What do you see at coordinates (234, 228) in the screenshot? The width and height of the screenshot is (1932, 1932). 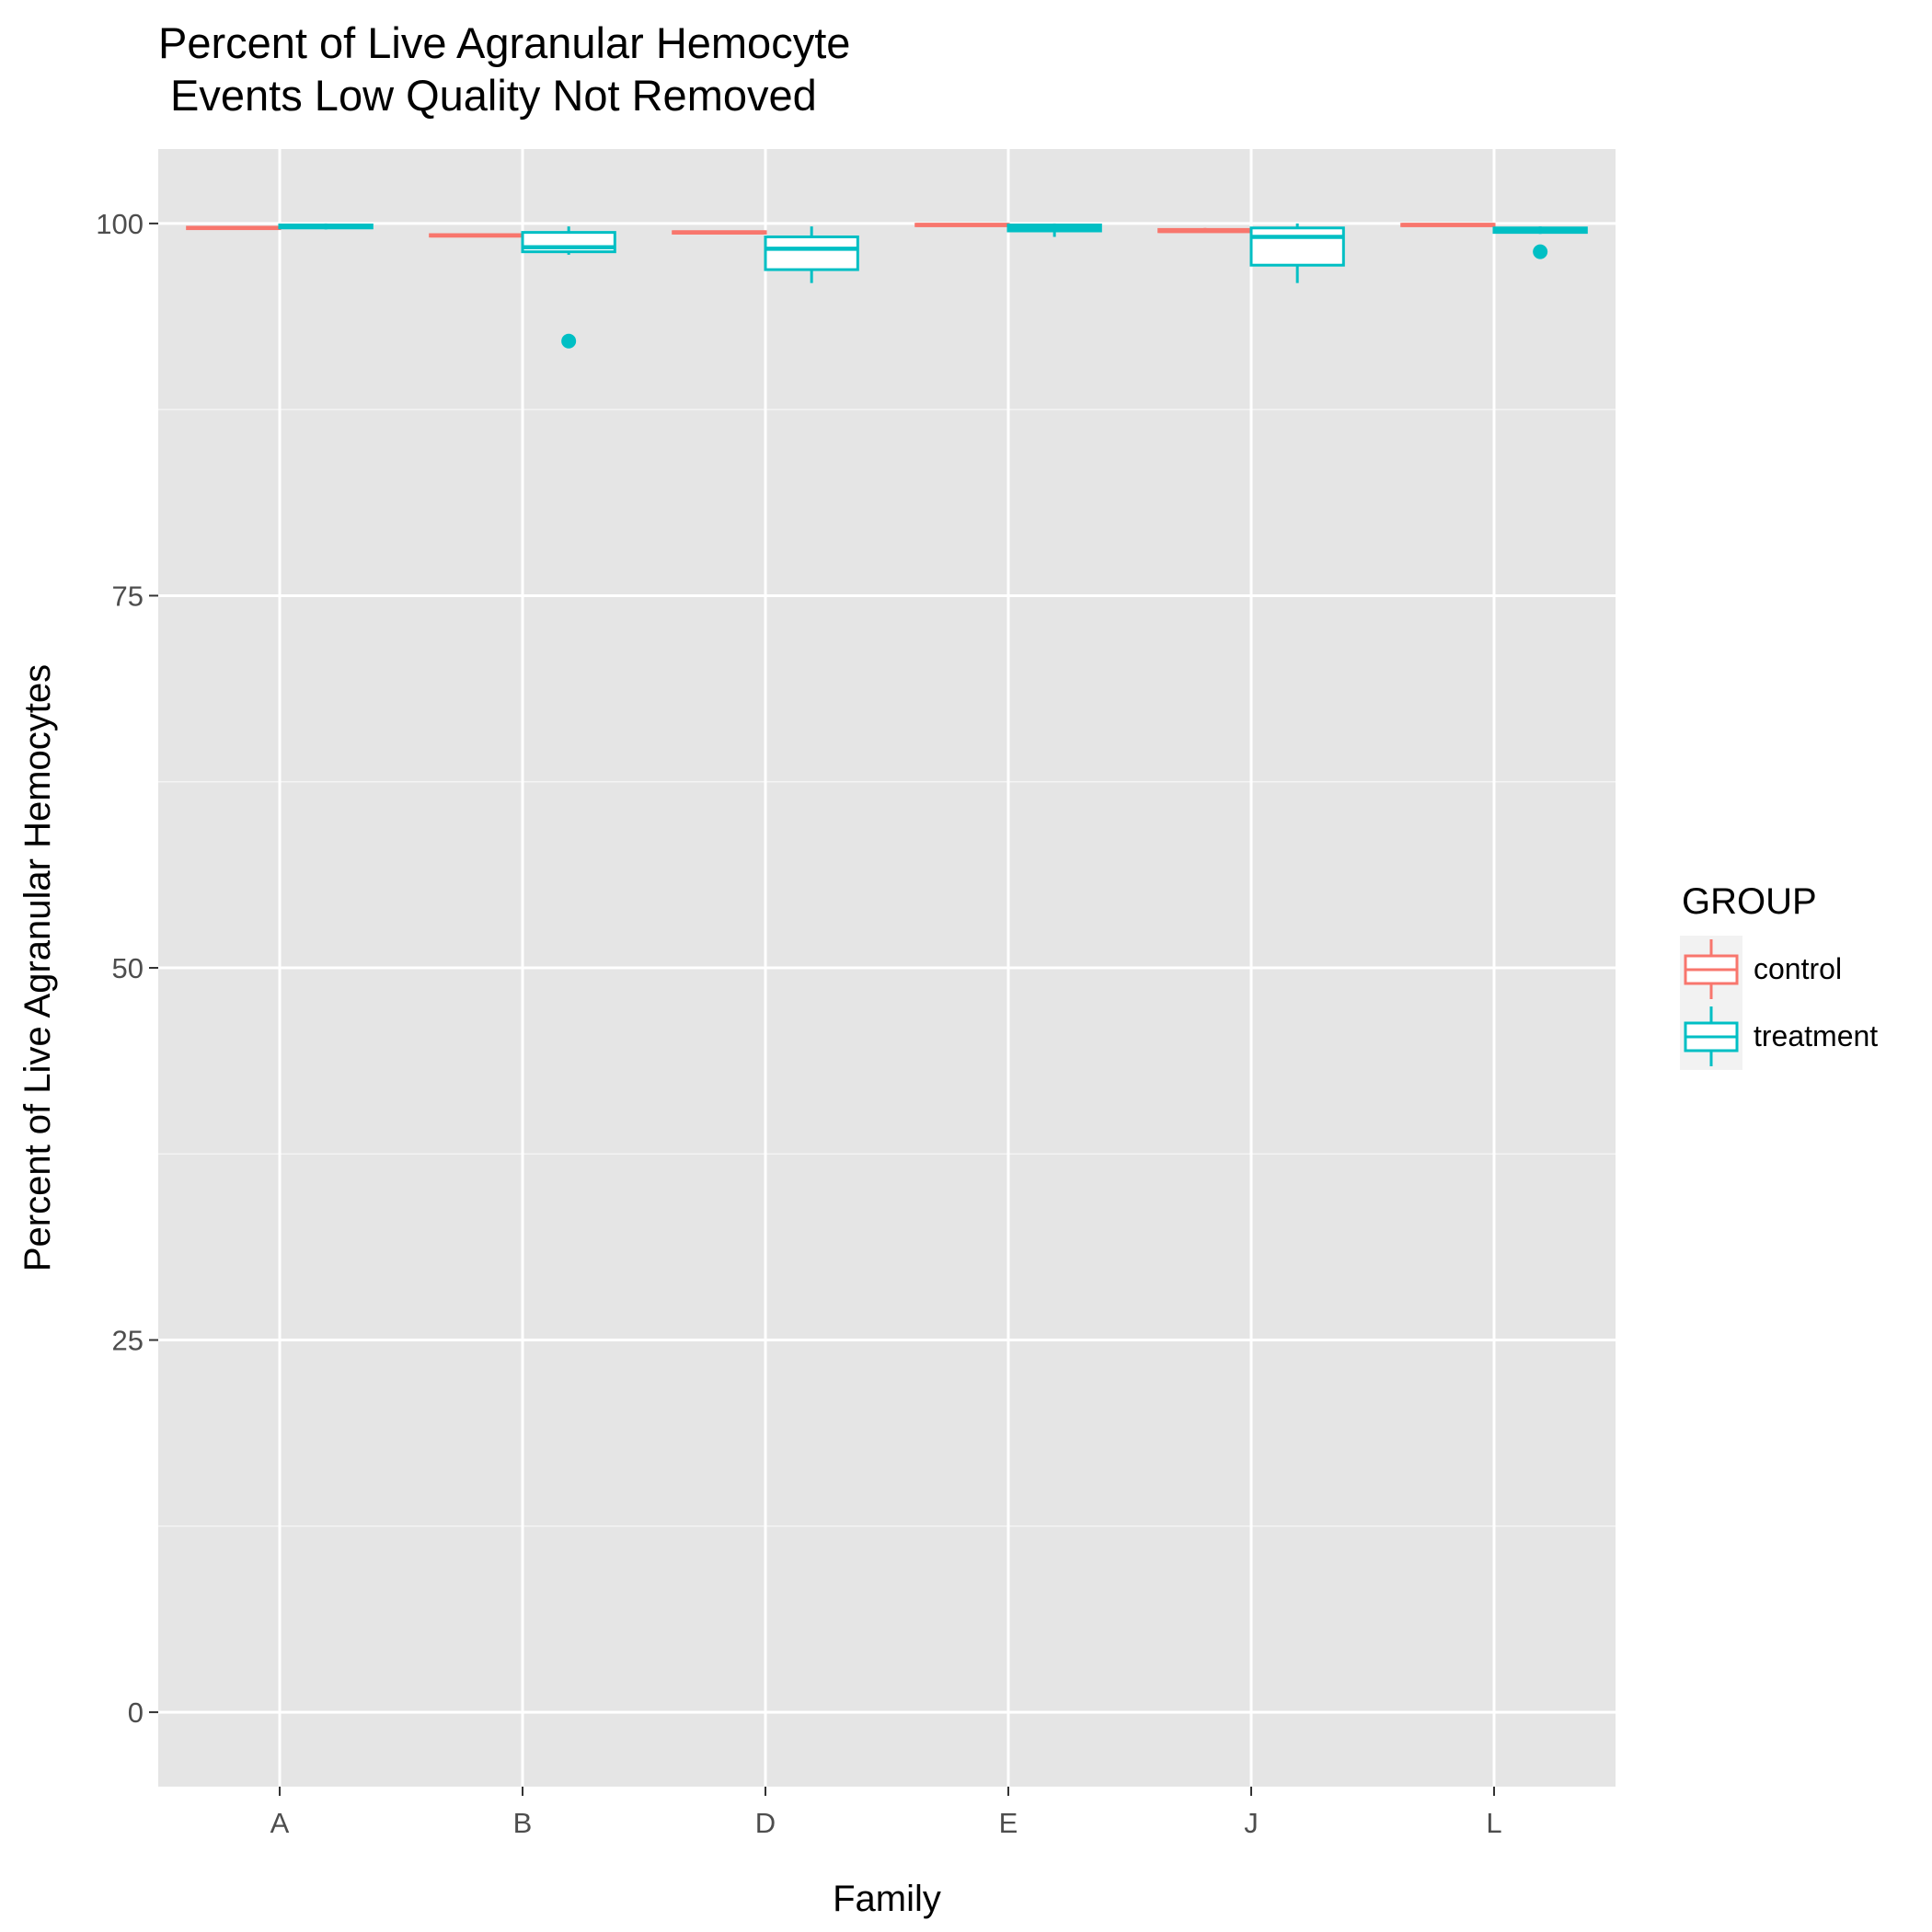 I see `box-control-A` at bounding box center [234, 228].